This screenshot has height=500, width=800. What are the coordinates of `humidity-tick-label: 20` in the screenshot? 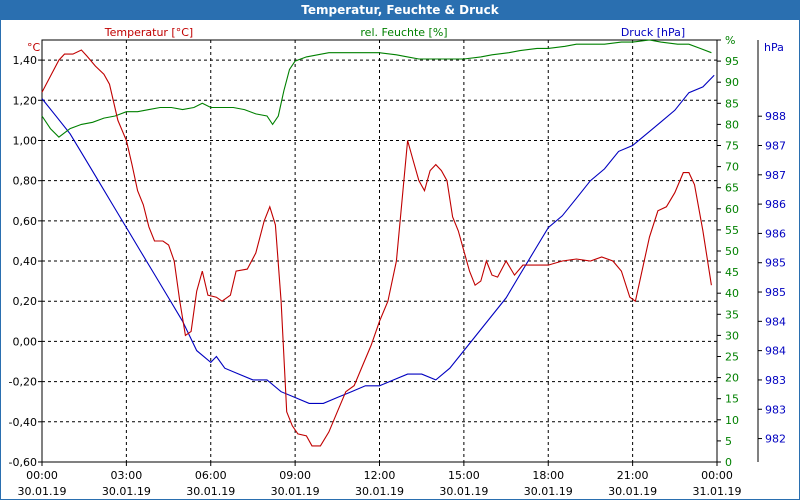 It's located at (732, 378).